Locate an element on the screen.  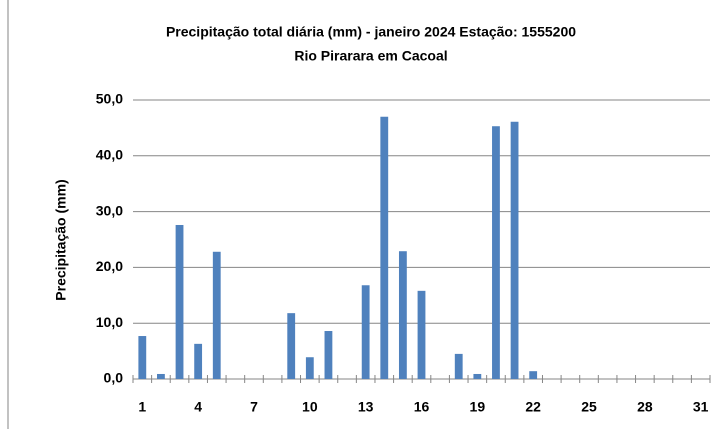
y-tick-label: 40,0 is located at coordinates (109, 155).